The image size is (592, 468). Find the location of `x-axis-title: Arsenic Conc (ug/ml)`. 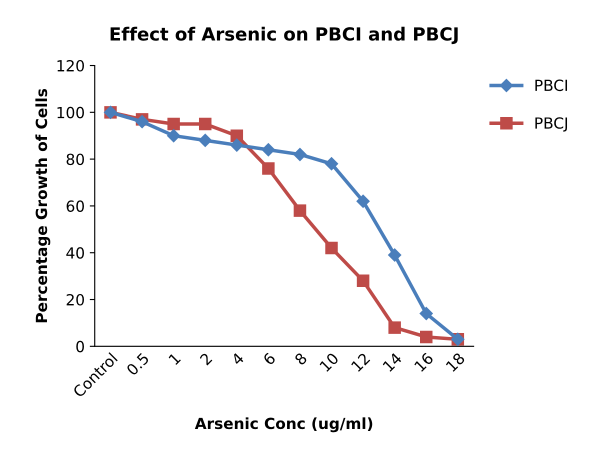

x-axis-title: Arsenic Conc (ug/ml) is located at coordinates (283, 424).